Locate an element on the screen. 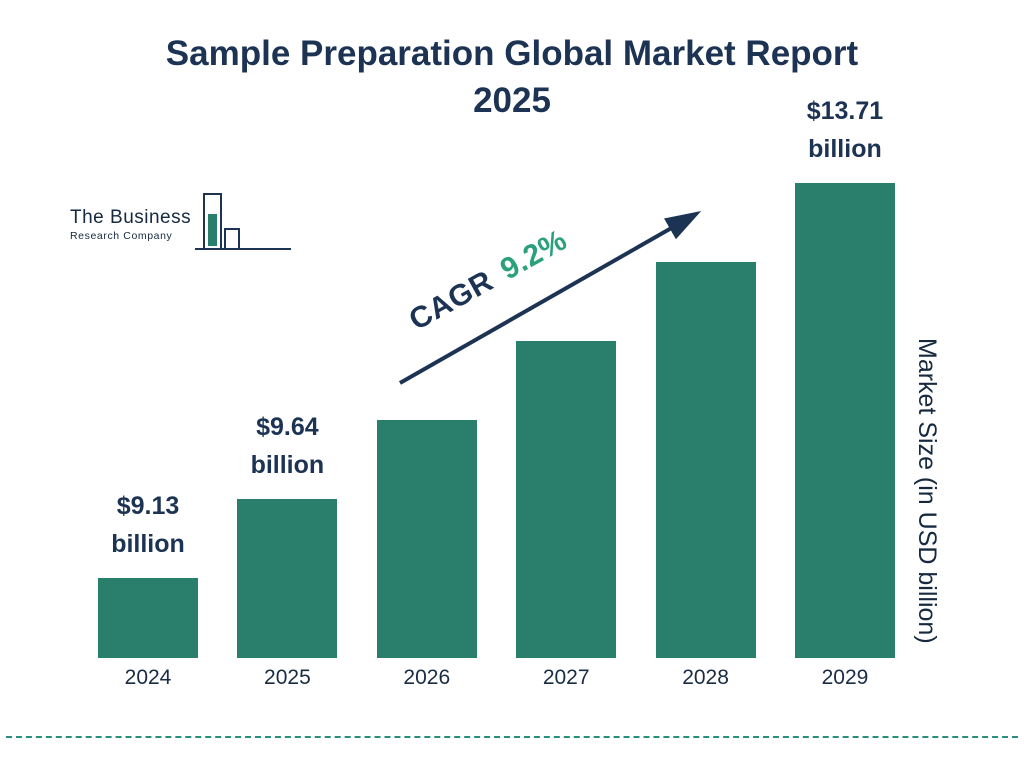 Image resolution: width=1024 pixels, height=768 pixels. logo-text-primary: The Business is located at coordinates (131, 217).